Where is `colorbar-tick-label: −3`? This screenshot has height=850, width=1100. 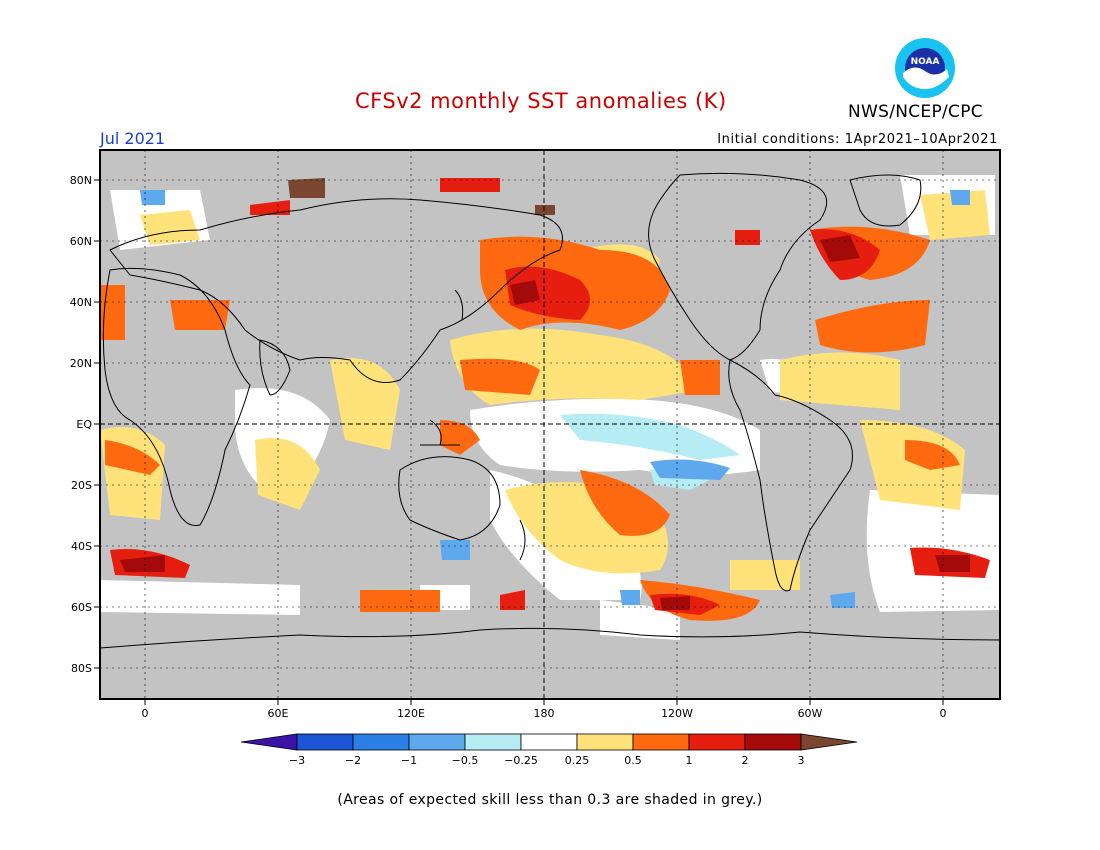 colorbar-tick-label: −3 is located at coordinates (297, 760).